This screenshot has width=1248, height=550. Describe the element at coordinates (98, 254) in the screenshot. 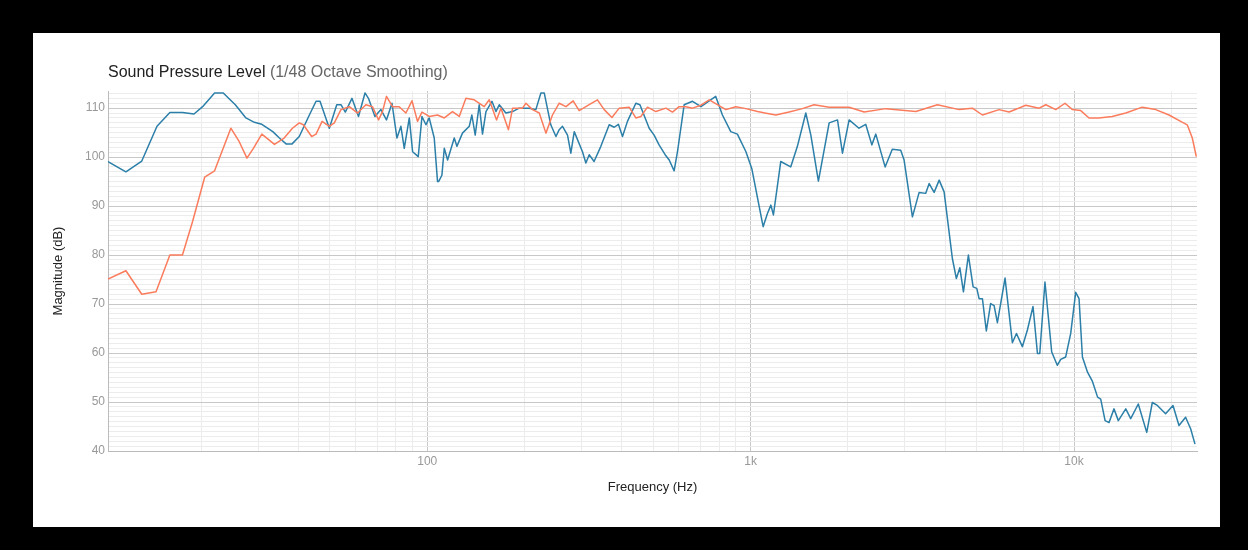

I see `y-tick-label: 80` at that location.